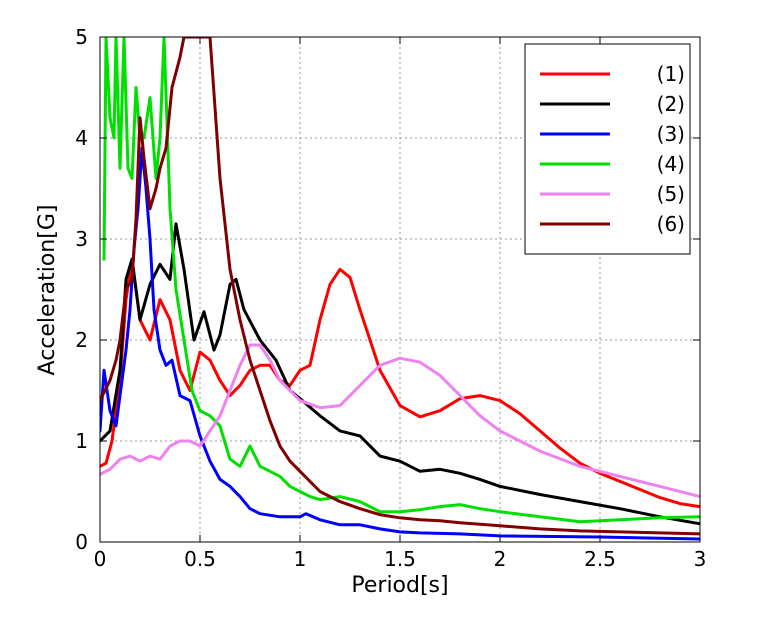 The image size is (781, 620). Describe the element at coordinates (81, 138) in the screenshot. I see `y-tick-label: 4` at that location.